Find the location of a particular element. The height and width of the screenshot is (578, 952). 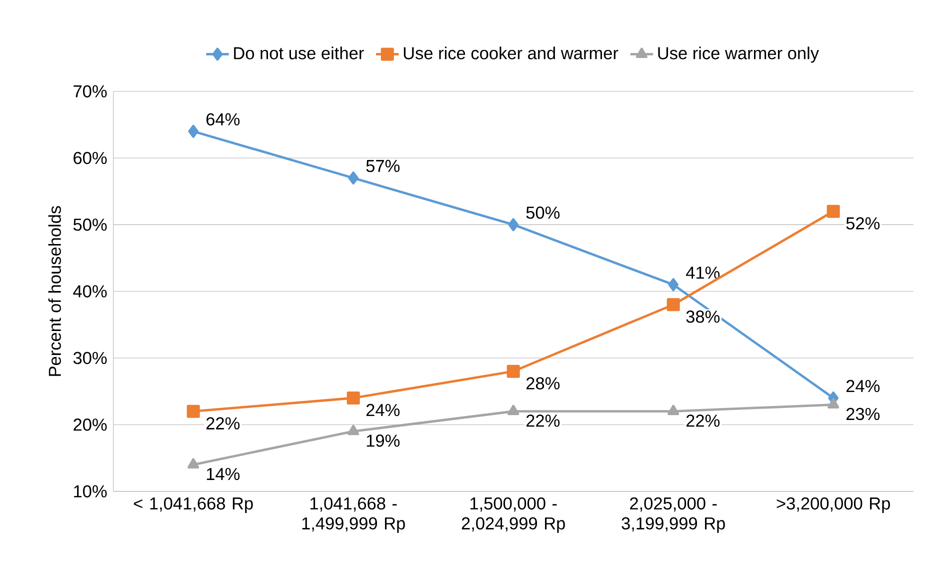

legend-label: Do not use either is located at coordinates (299, 53).